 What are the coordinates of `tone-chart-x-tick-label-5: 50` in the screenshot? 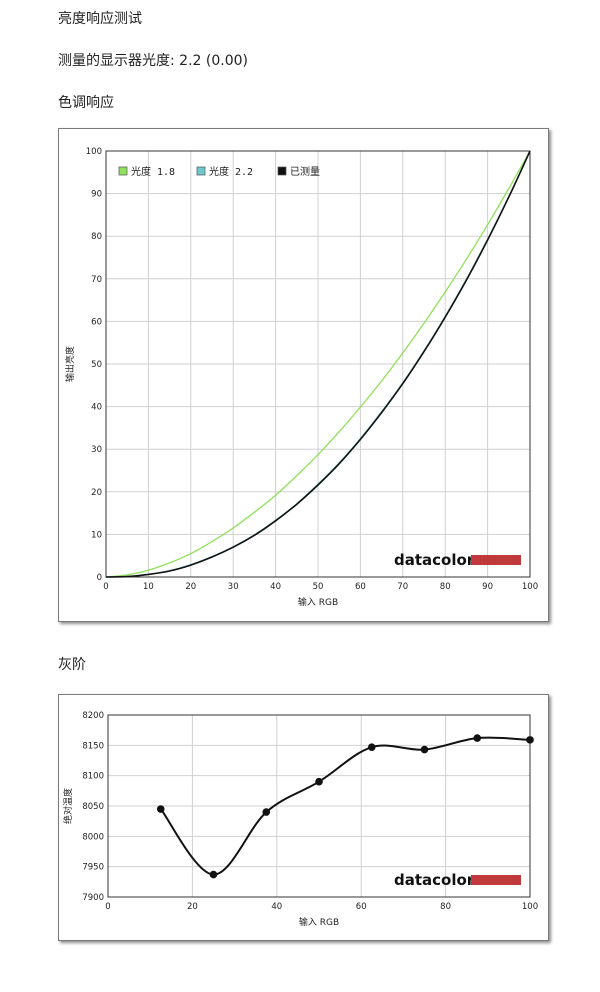 It's located at (318, 587).